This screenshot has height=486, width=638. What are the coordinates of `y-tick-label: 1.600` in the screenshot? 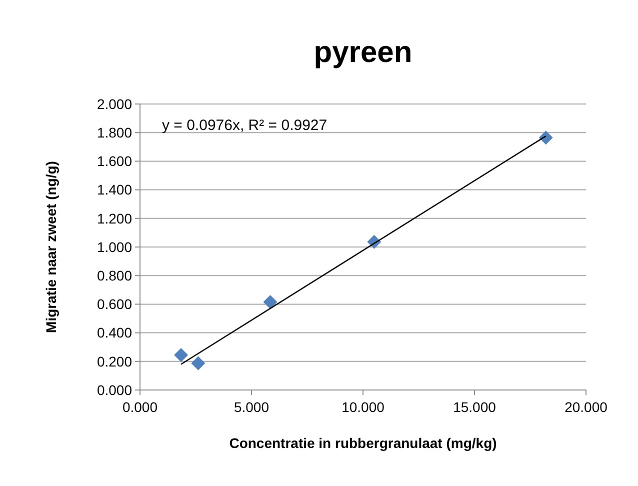 It's located at (114, 161).